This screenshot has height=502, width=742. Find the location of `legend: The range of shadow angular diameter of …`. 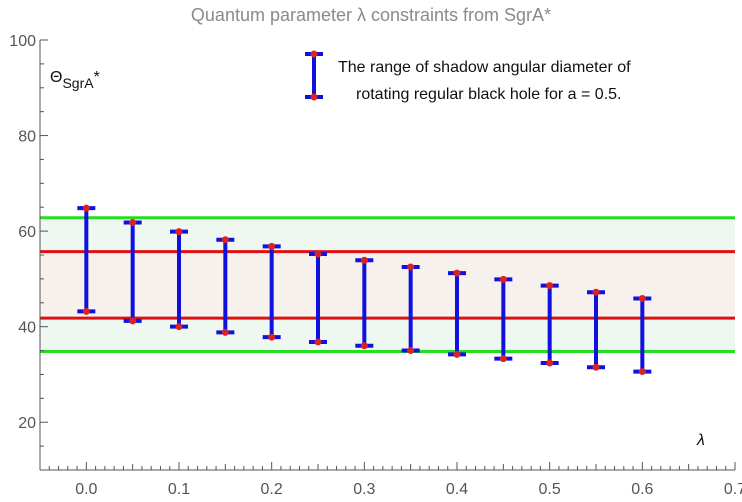

legend: The range of shadow angular diameter of … is located at coordinates (468, 76).